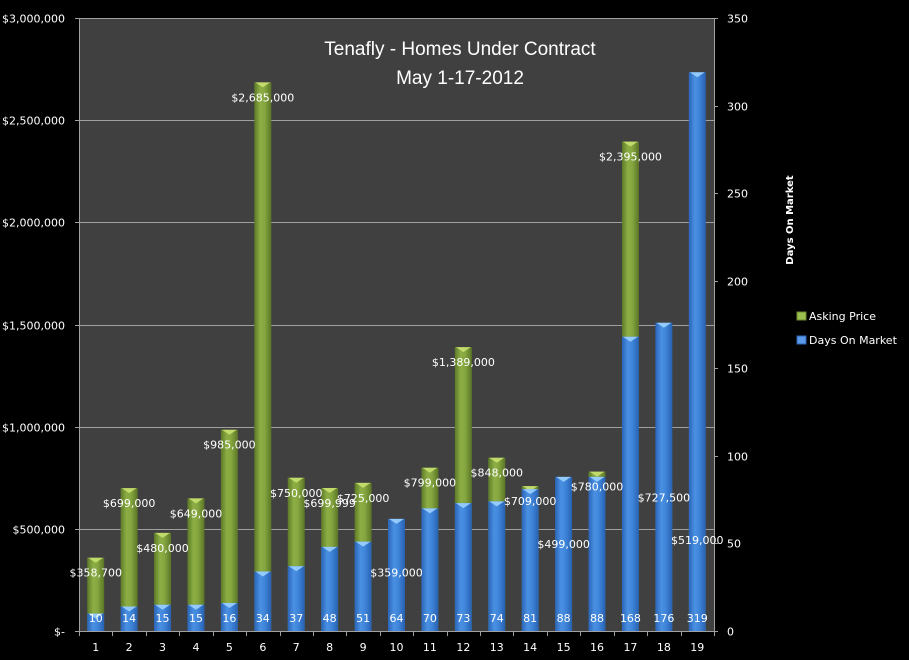  Describe the element at coordinates (697, 618) in the screenshot. I see `days-on-market-label: 319` at that location.